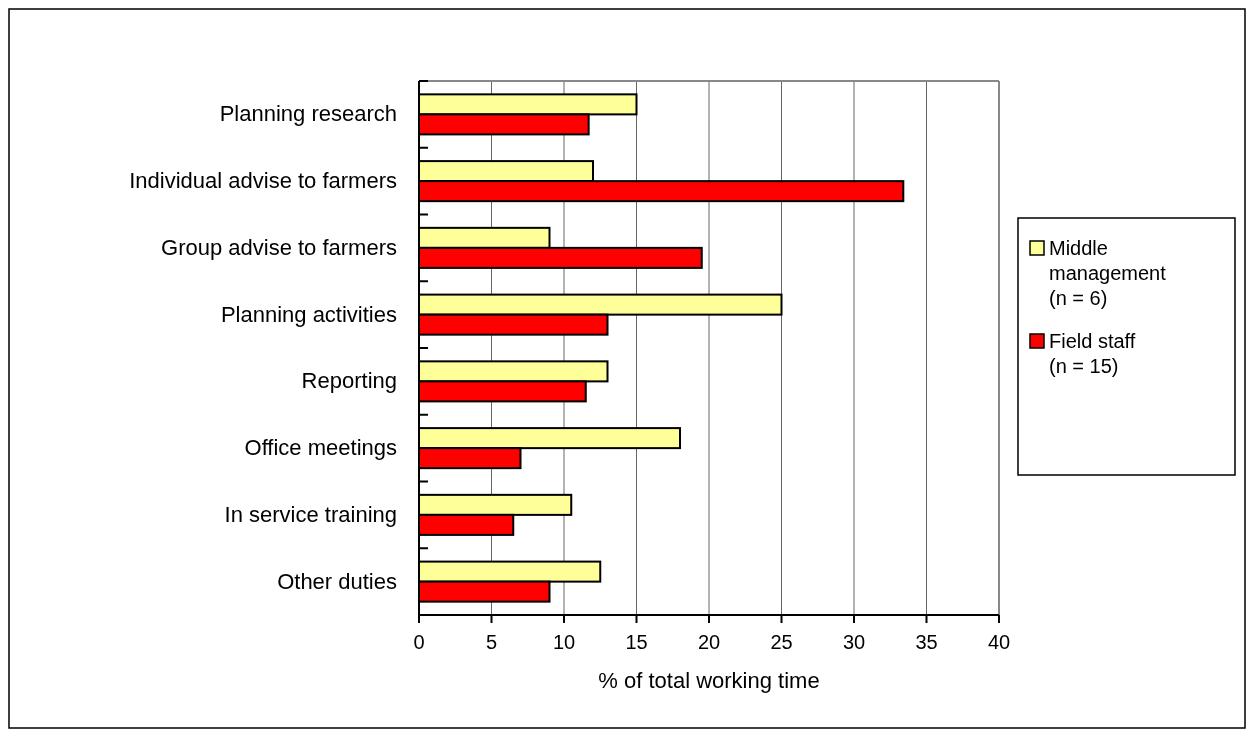 This screenshot has height=737, width=1254. Describe the element at coordinates (709, 642) in the screenshot. I see `x-tick-label: 20` at that location.